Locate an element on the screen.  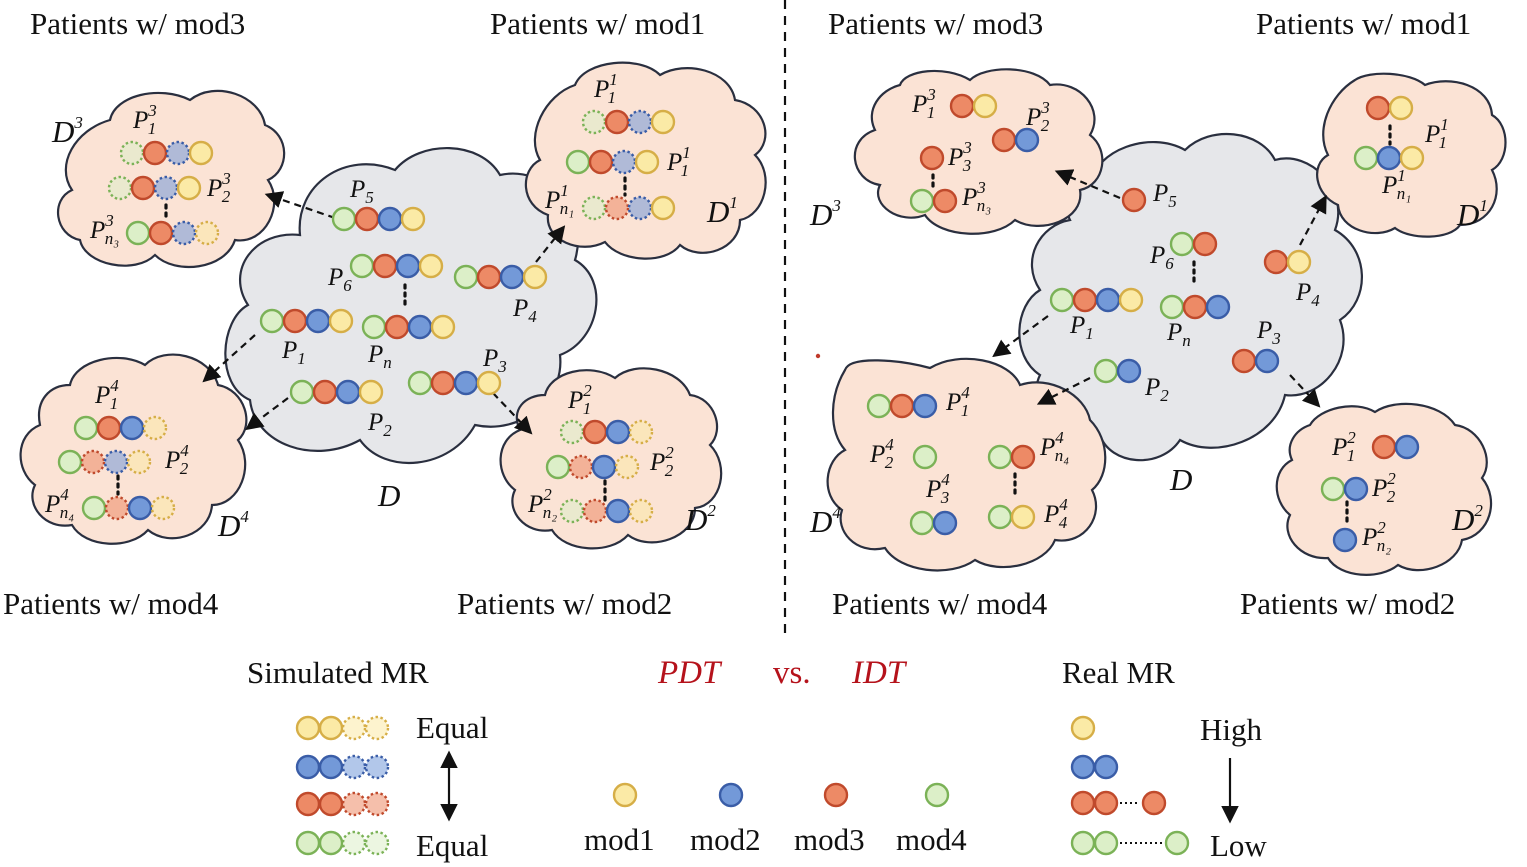
legend-sim-mod3-mod3-circle is located at coordinates (331, 804).